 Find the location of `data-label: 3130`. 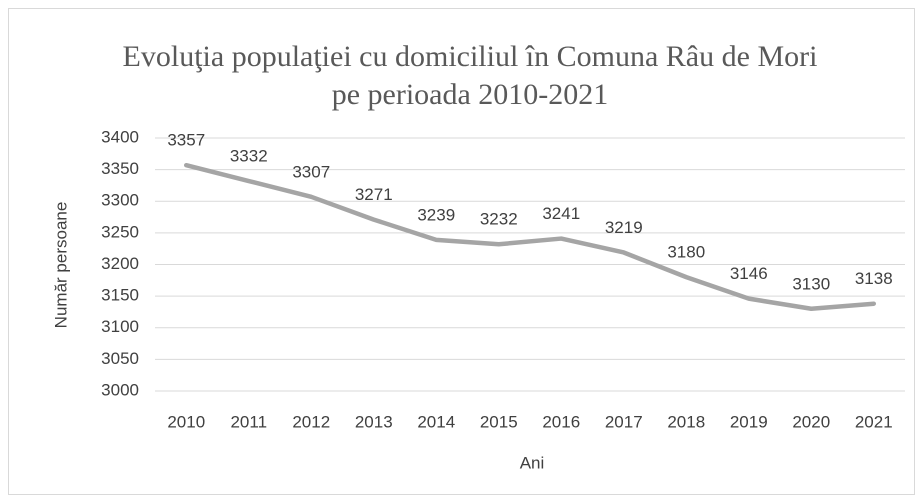

data-label: 3130 is located at coordinates (811, 283).